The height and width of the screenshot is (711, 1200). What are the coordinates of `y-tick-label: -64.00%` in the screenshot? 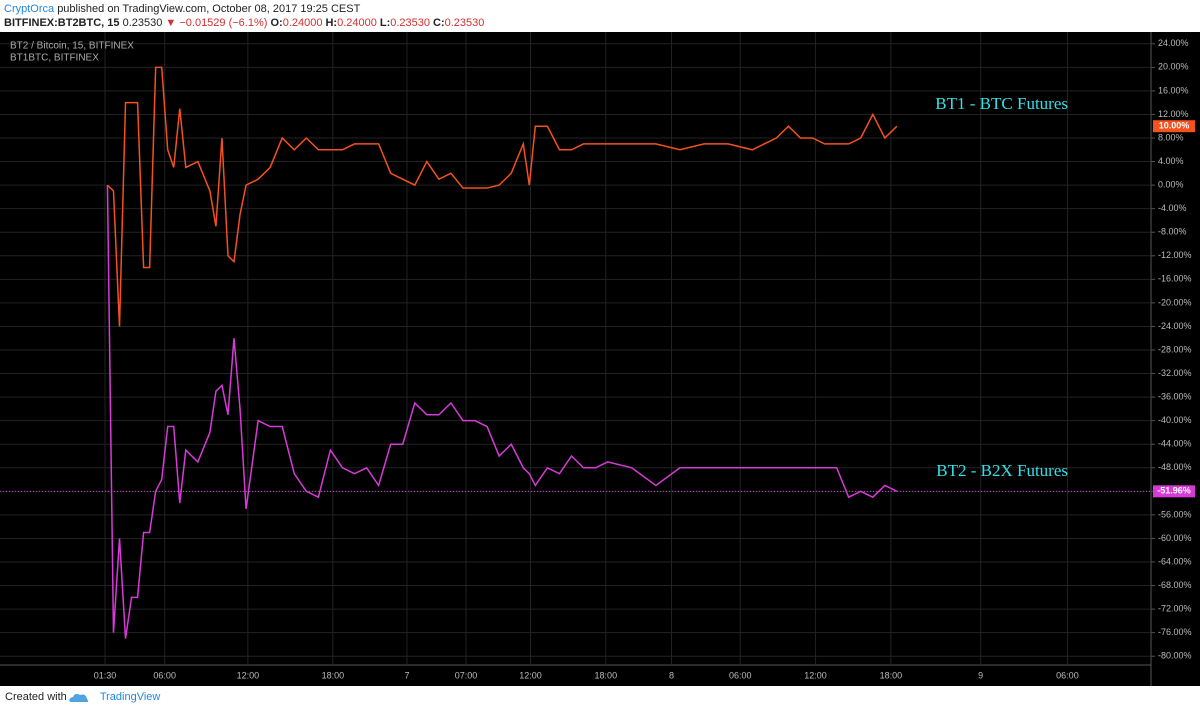 It's located at (1175, 561).